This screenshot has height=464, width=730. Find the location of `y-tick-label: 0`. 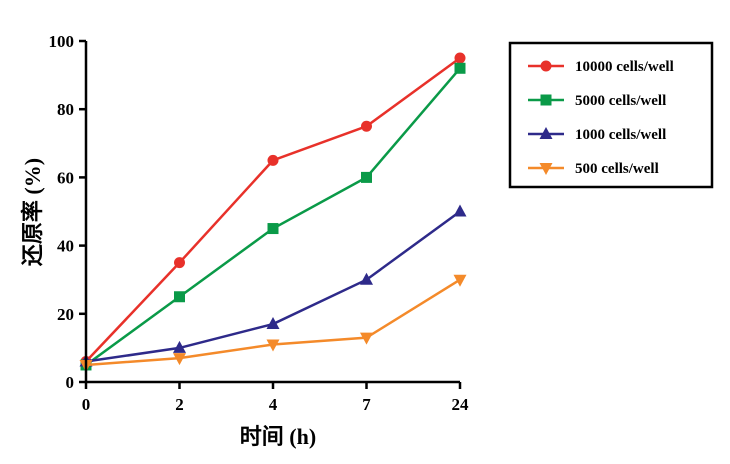

y-tick-label: 0 is located at coordinates (70, 382).